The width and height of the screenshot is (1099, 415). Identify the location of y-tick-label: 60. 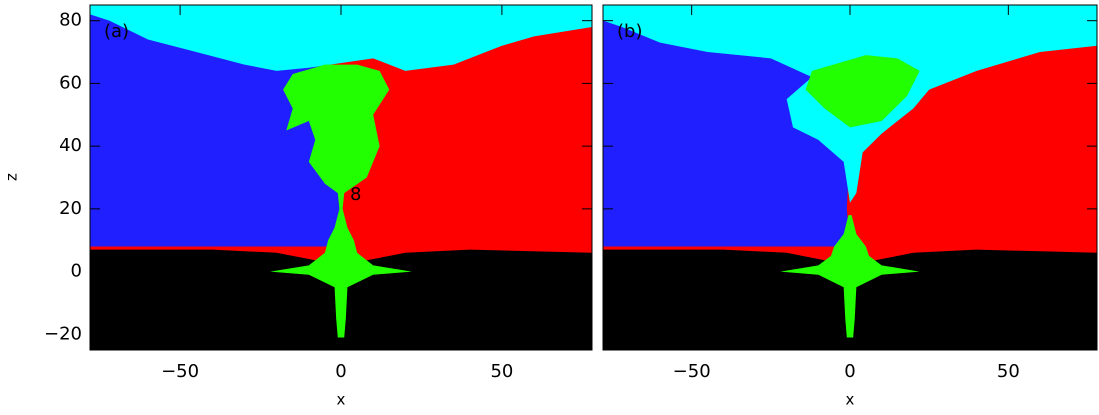
(70, 82).